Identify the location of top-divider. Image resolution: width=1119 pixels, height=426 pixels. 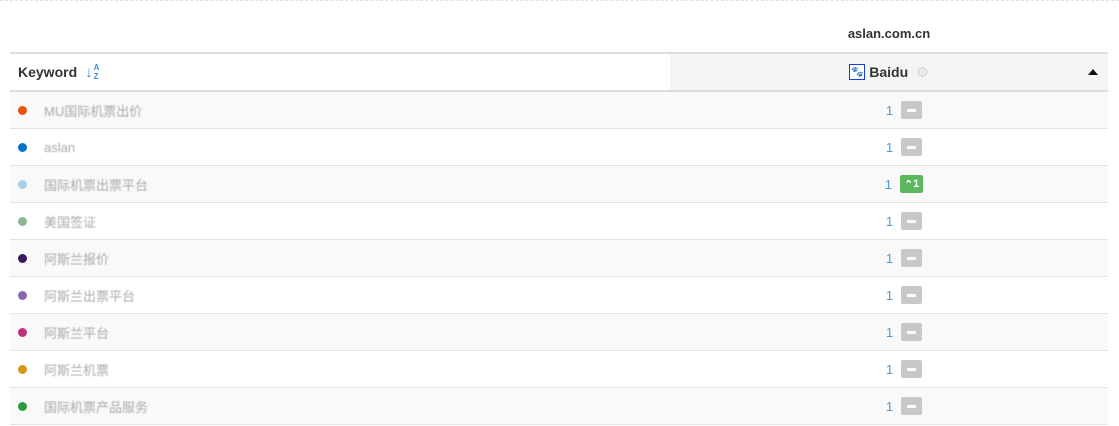
(559, 0).